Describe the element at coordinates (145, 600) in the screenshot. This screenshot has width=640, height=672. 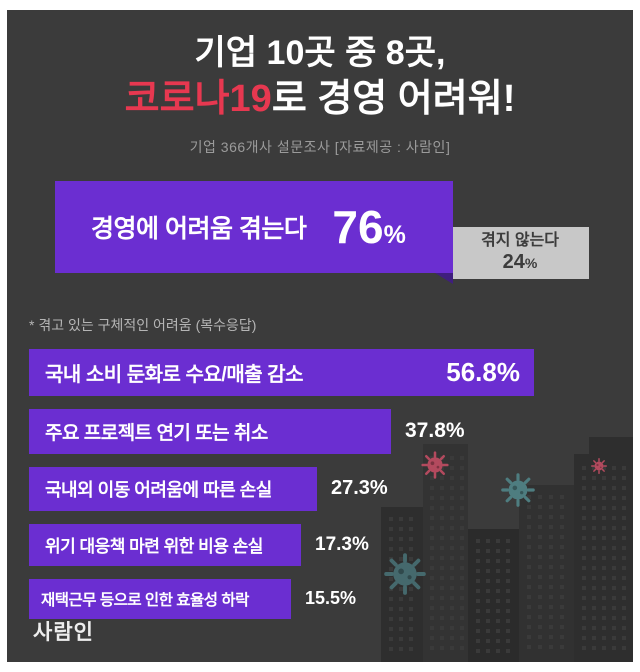
I see `bar-label: 재택근무 등으로 인한 효율성 하락` at that location.